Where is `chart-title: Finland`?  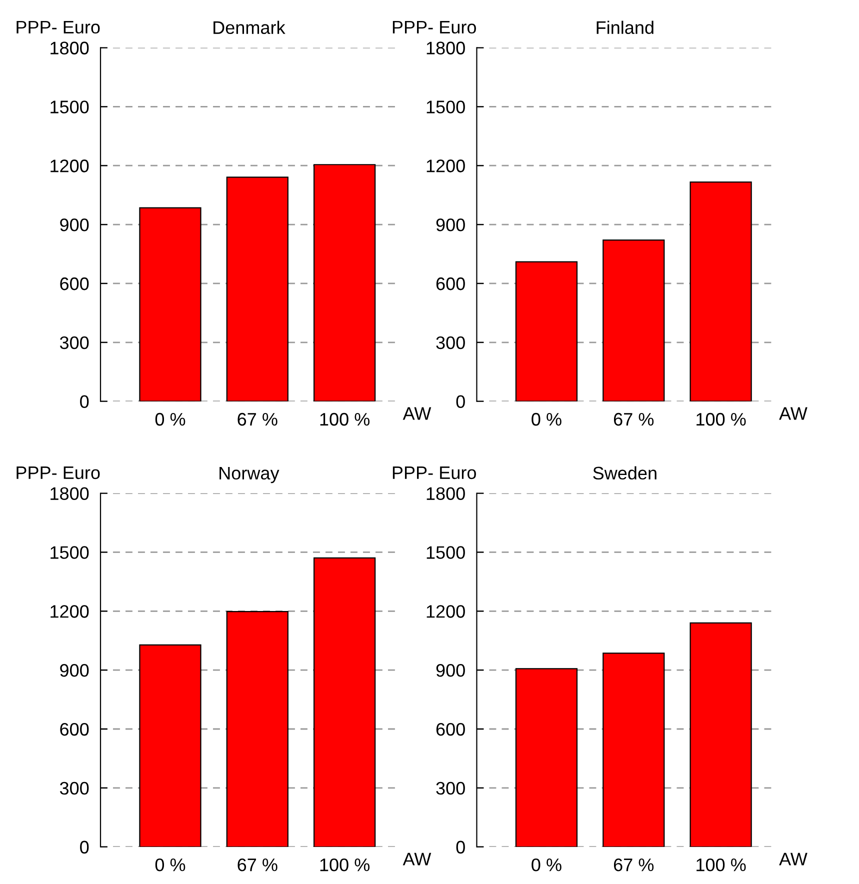
chart-title: Finland is located at coordinates (625, 27).